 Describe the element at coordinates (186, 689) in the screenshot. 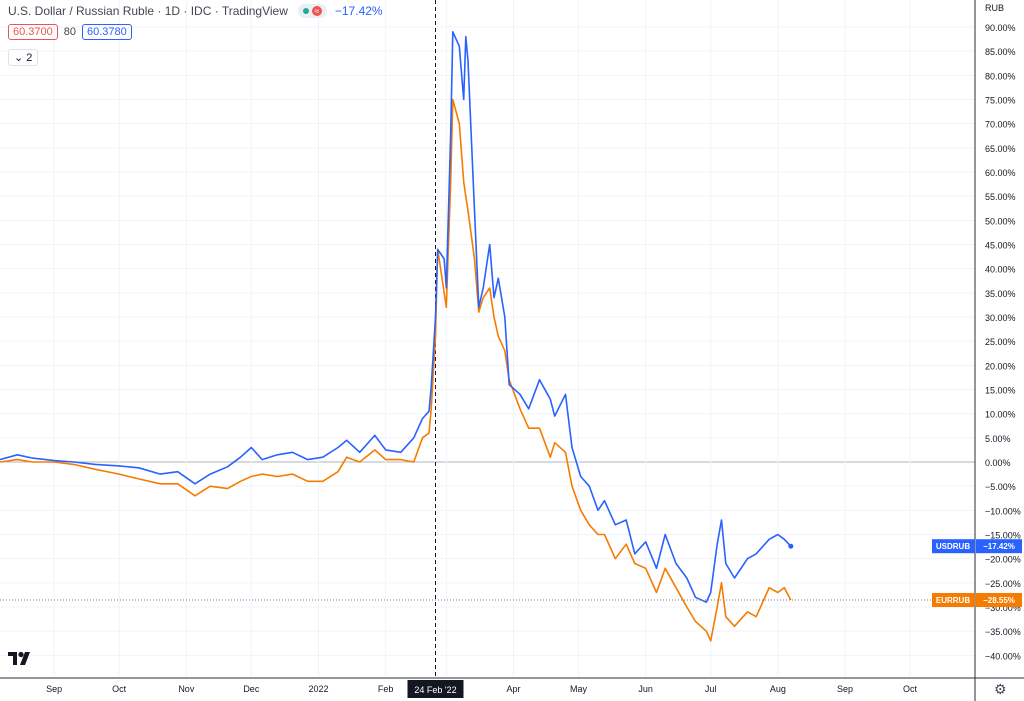

I see `x-tick-label: Nov` at that location.